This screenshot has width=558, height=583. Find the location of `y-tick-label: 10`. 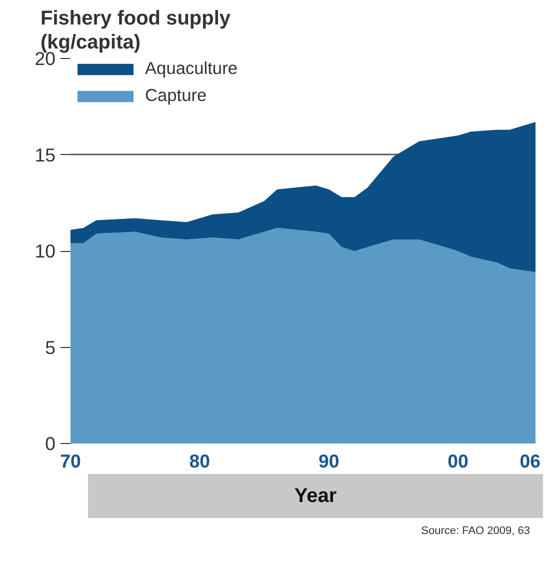

y-tick-label: 10 is located at coordinates (45, 251).